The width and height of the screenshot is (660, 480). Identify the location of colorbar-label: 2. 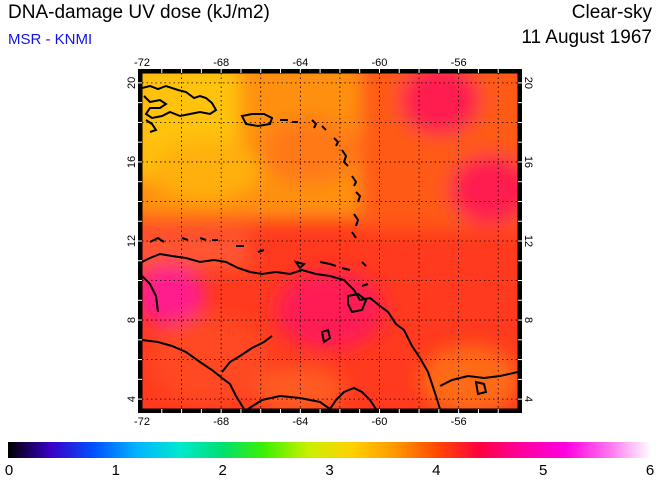
(222, 470).